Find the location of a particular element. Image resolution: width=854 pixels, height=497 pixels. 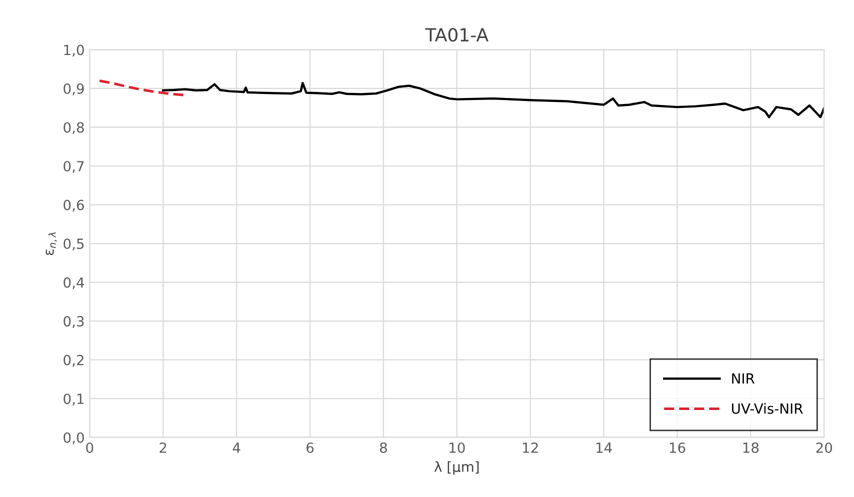

y-tick-label: 0,0 is located at coordinates (74, 438).